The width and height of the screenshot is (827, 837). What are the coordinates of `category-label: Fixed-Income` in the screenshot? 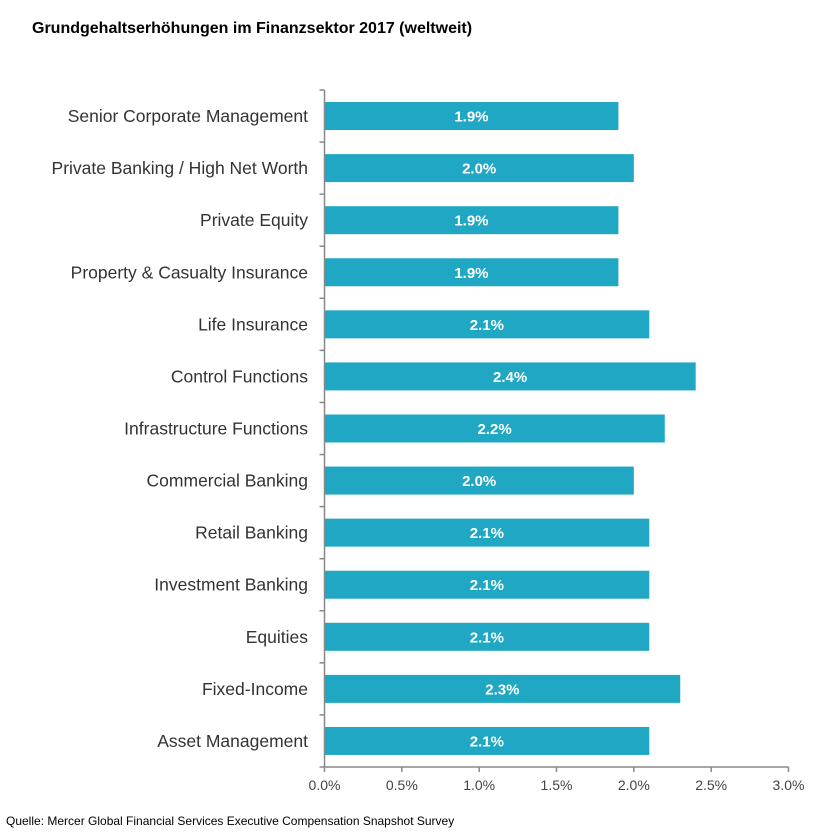 It's located at (255, 689).